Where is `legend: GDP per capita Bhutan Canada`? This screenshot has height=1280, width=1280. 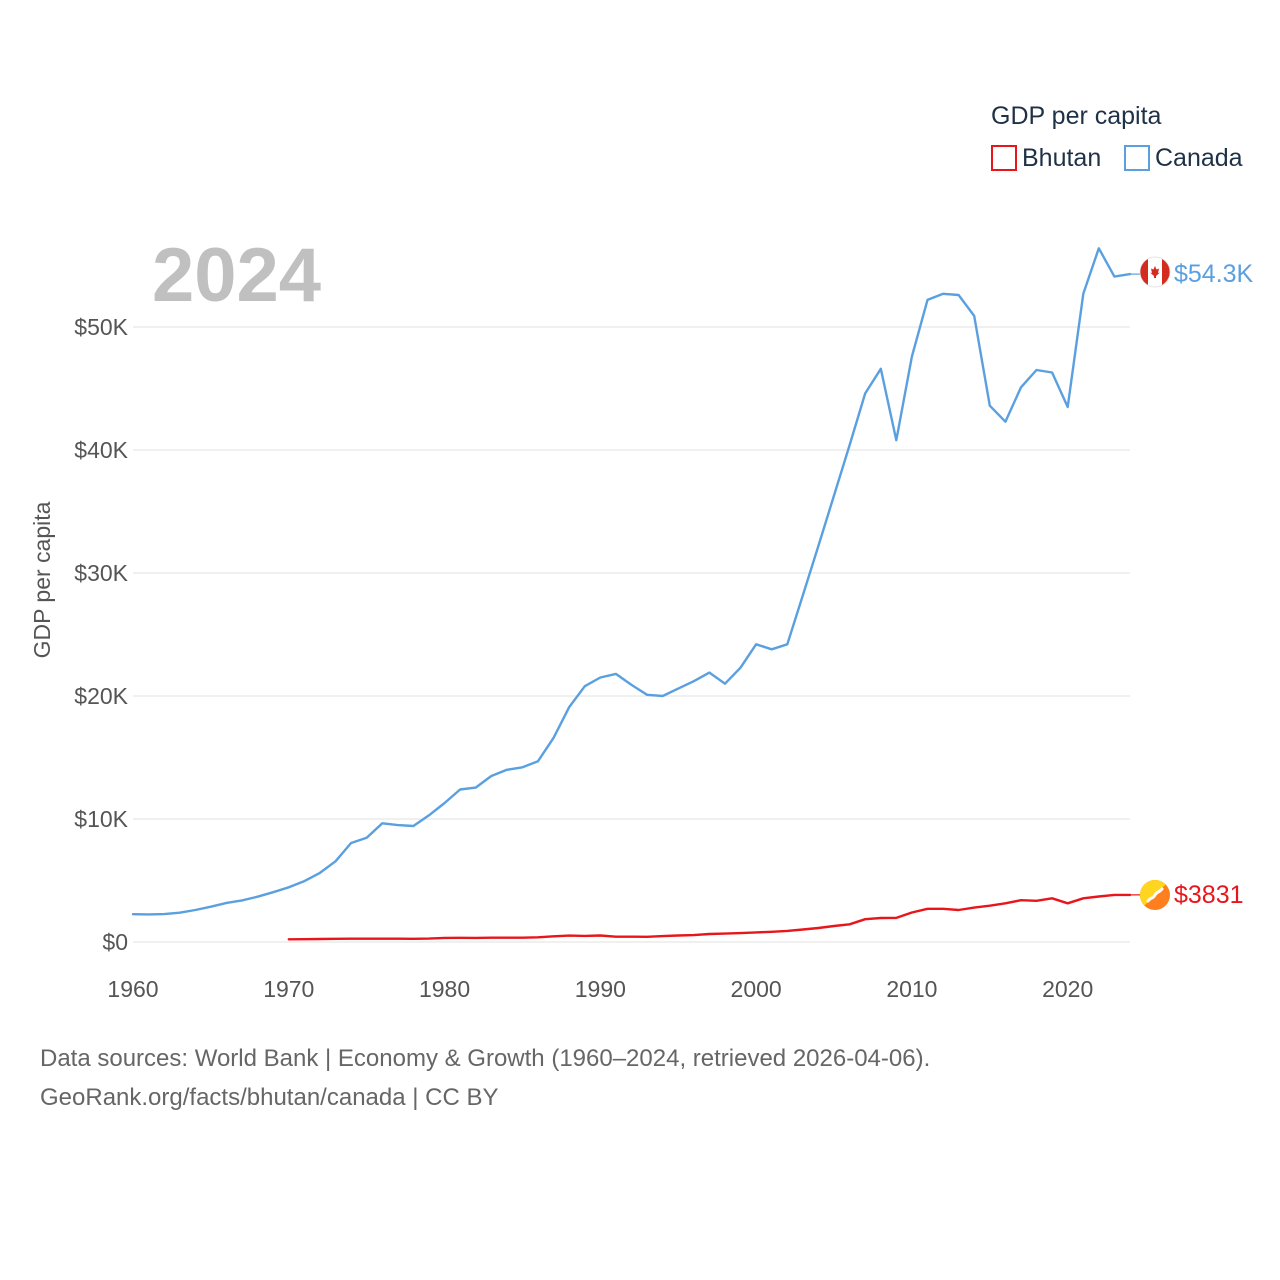
legend: GDP per capita Bhutan Canada is located at coordinates (1117, 137).